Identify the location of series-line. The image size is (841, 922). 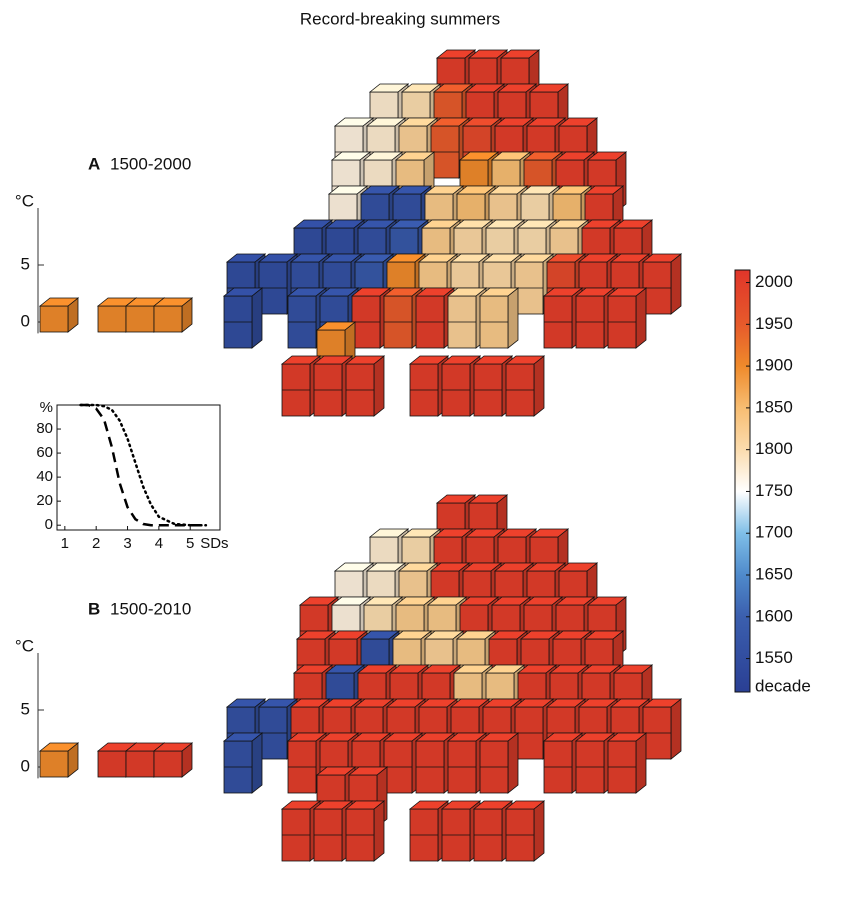
(143, 465).